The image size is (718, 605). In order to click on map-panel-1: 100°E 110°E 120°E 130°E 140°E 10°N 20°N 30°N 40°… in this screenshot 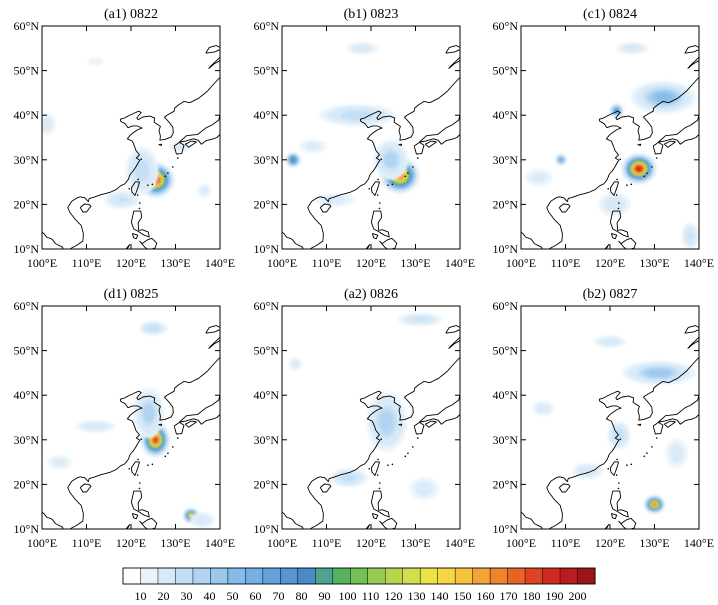, I will do `click(125, 138)`.